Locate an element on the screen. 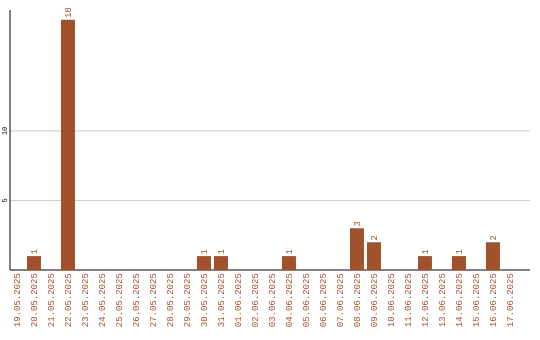 This screenshot has height=340, width=540. x-tick-label: 19.05.2025 is located at coordinates (17, 300).